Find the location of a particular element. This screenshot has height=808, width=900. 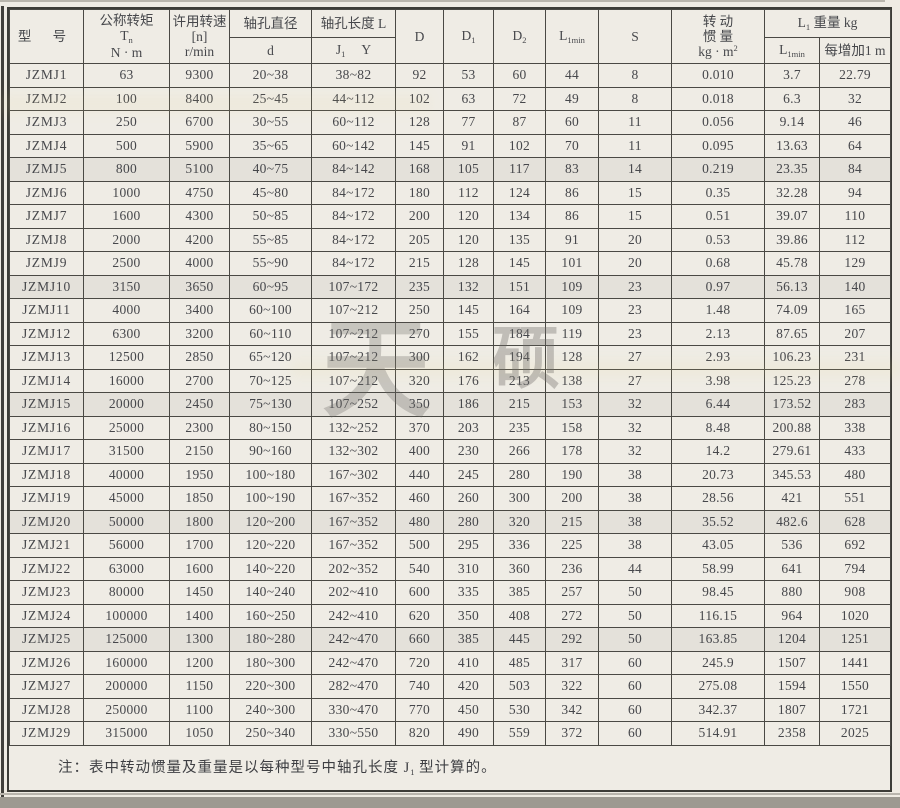

value-cell: 4750 is located at coordinates (199, 192).